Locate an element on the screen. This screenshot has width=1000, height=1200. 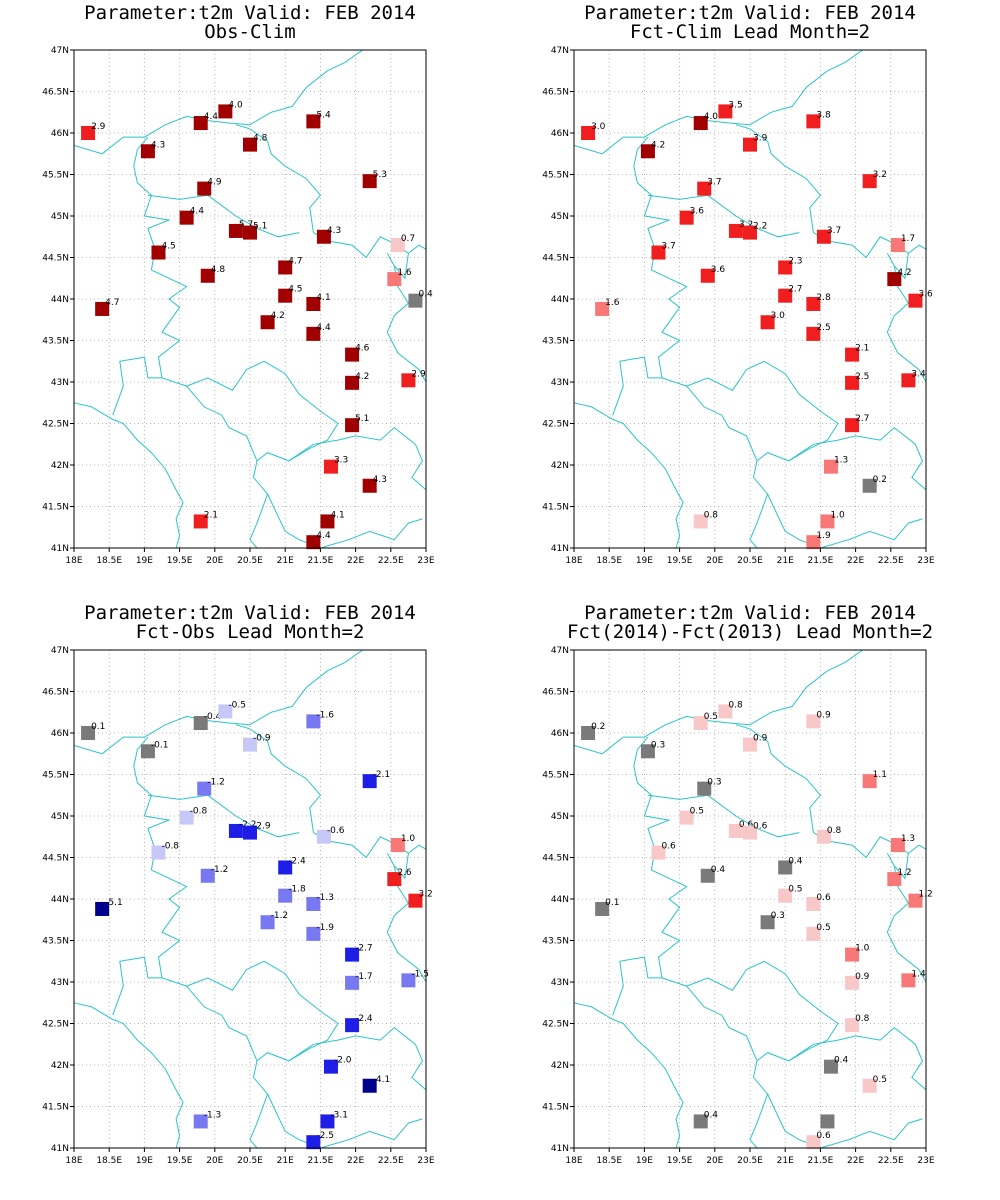
station-value-label: 4.0 is located at coordinates (711, 117).